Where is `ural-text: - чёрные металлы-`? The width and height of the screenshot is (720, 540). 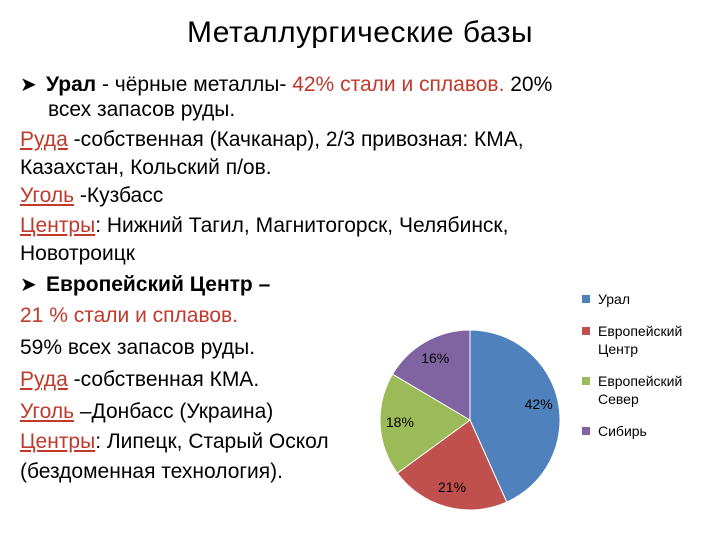 ural-text: - чёрные металлы- is located at coordinates (194, 84).